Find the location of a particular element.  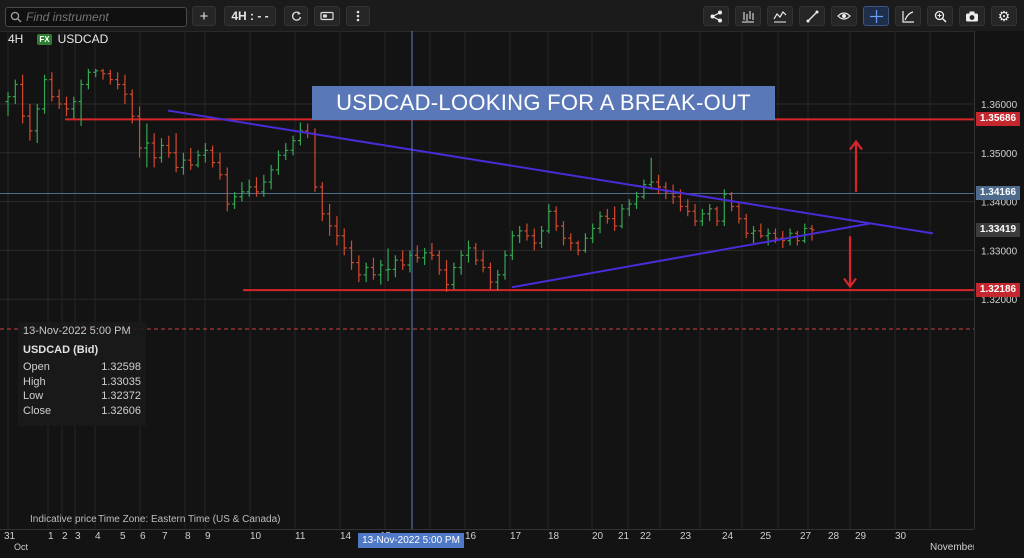

ohlc-value: 1.32598 is located at coordinates (121, 367).